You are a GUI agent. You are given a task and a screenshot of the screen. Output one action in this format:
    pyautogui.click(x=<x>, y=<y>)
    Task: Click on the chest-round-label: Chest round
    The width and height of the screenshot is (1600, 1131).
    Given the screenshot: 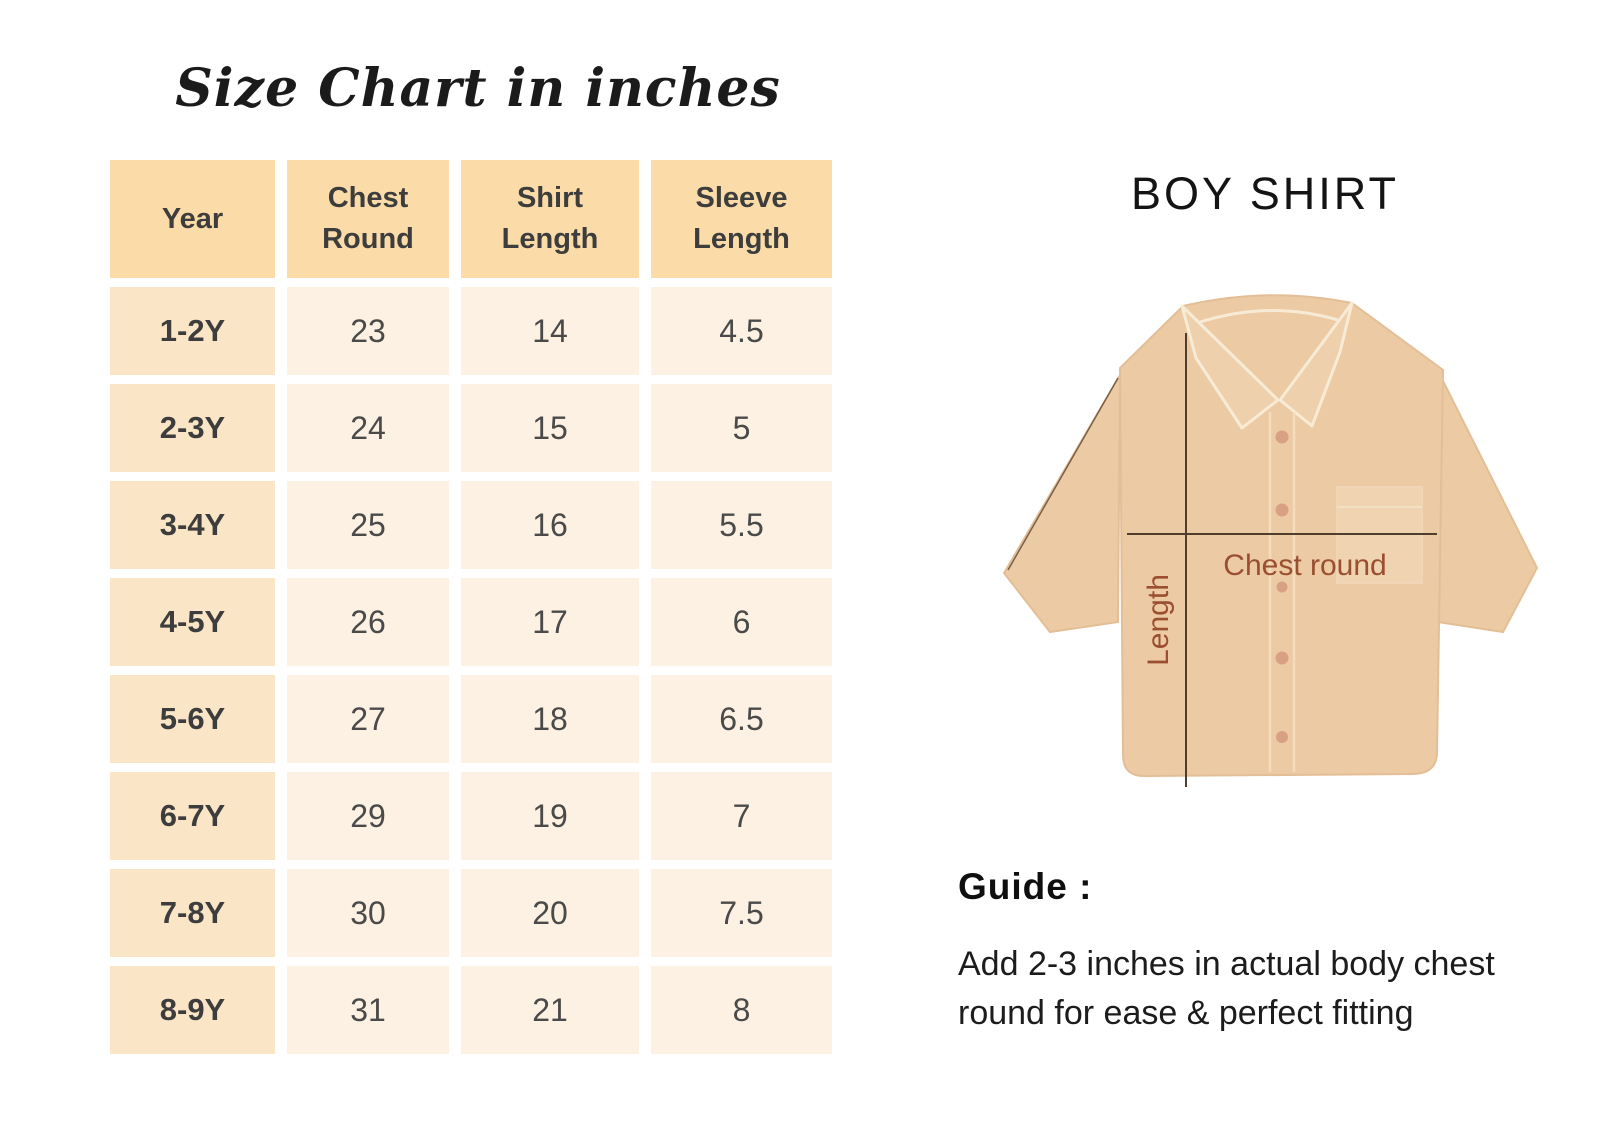 What is the action you would take?
    pyautogui.click(x=1304, y=565)
    